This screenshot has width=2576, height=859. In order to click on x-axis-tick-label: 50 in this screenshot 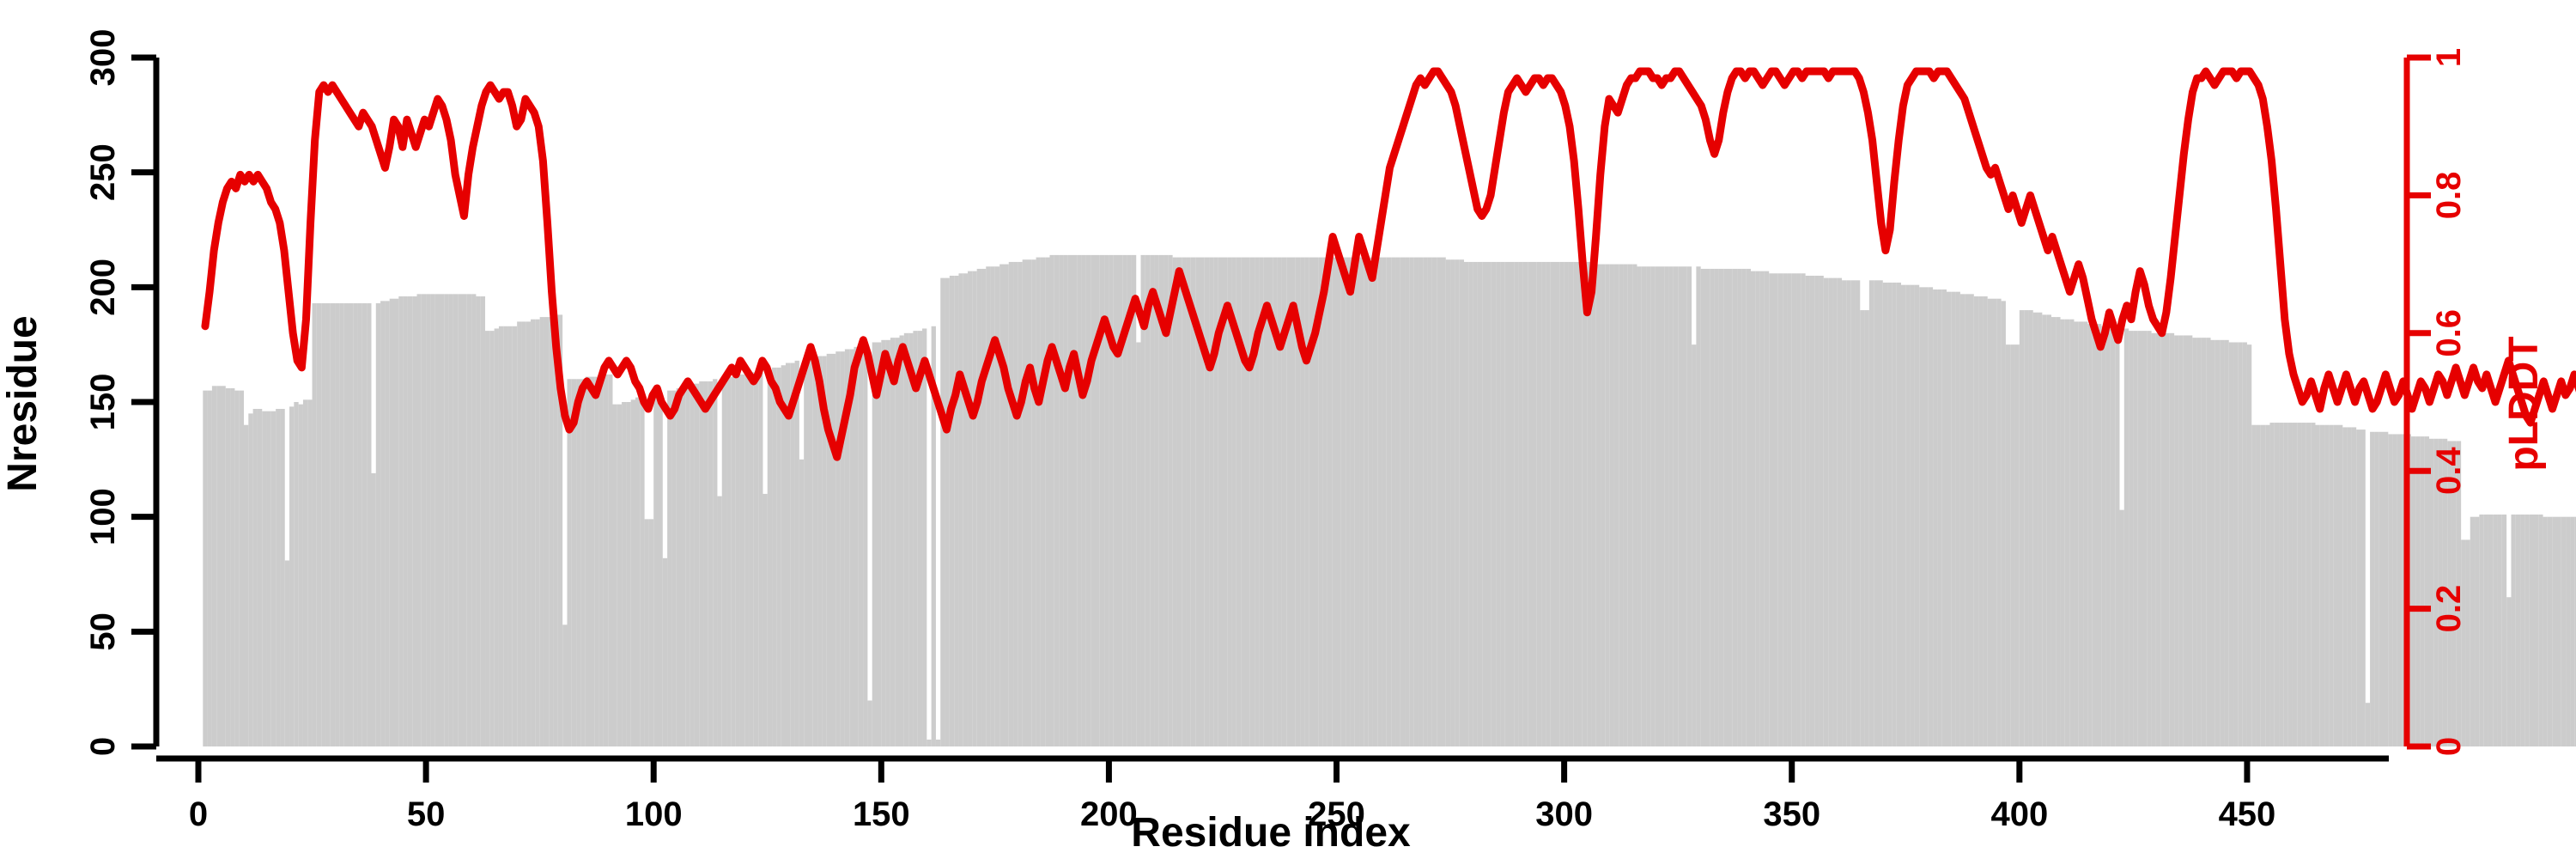, I will do `click(426, 814)`.